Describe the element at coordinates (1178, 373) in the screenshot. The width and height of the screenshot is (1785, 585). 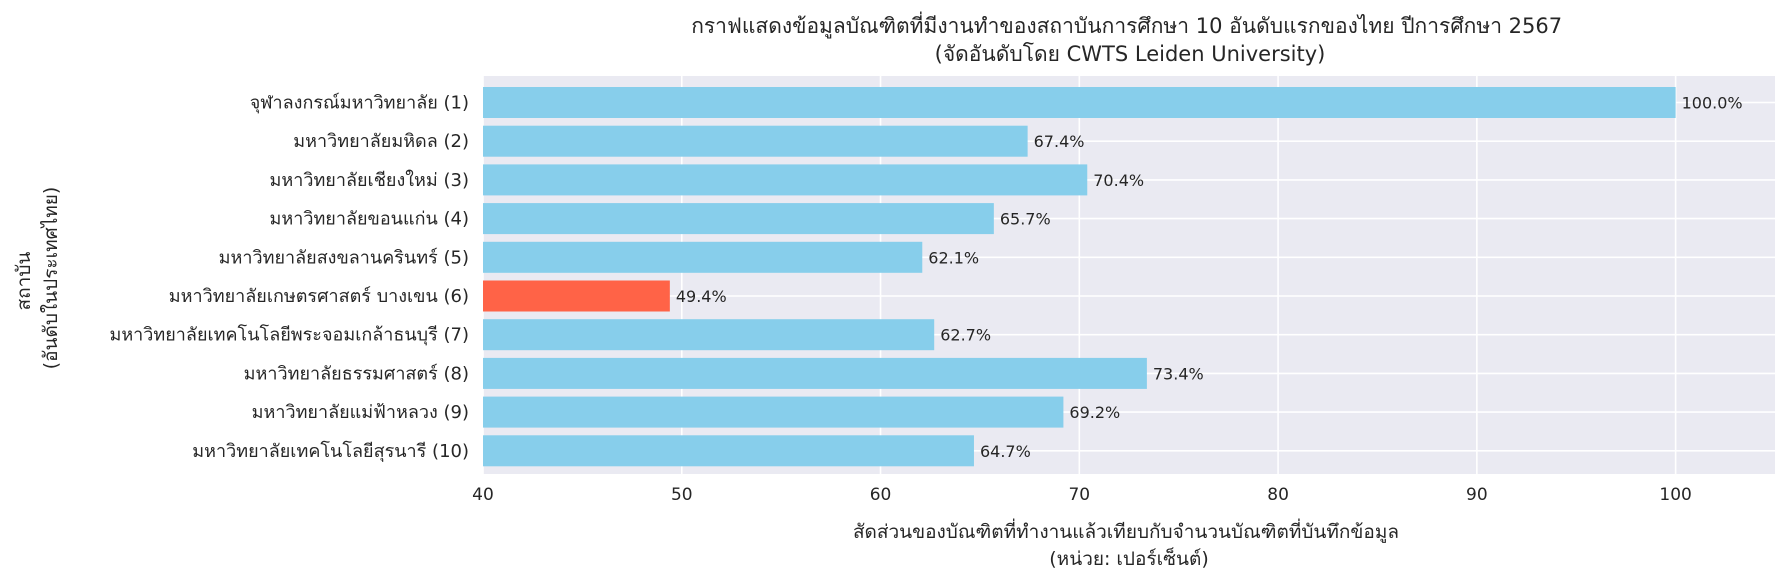
I see `data-label: 73.4%` at that location.